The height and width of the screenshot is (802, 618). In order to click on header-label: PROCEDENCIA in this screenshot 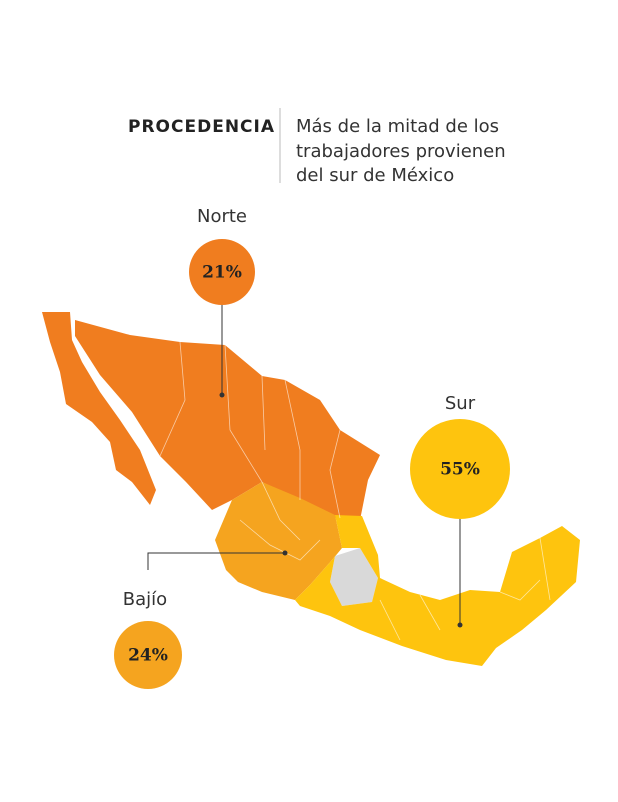, I will do `click(201, 127)`.